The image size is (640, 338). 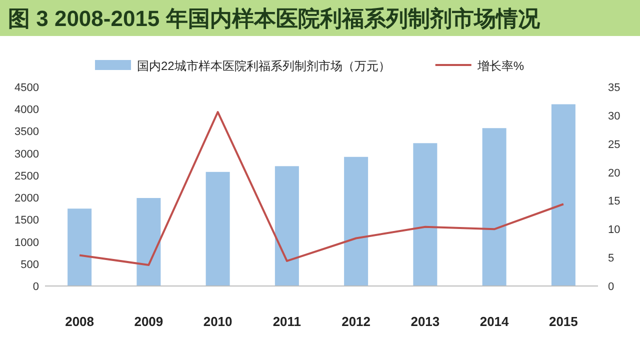 What do you see at coordinates (26, 242) in the screenshot?
I see `y-tick-label: 1000` at bounding box center [26, 242].